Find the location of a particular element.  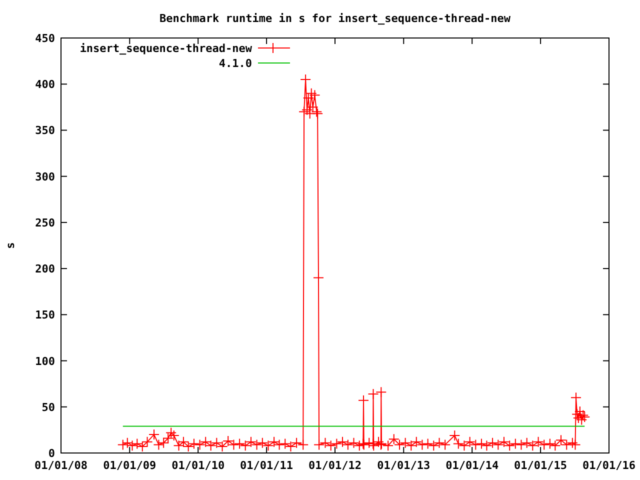

x-tick-label: 01/01/10 is located at coordinates (198, 465).